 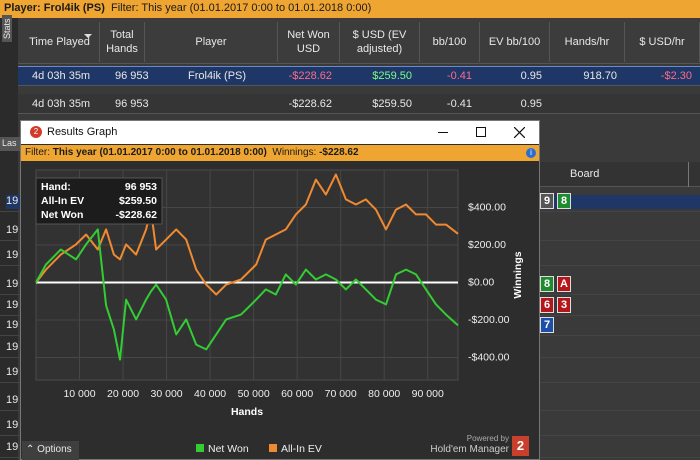 I want to click on x-tick-label: 40 000, so click(x=210, y=394).